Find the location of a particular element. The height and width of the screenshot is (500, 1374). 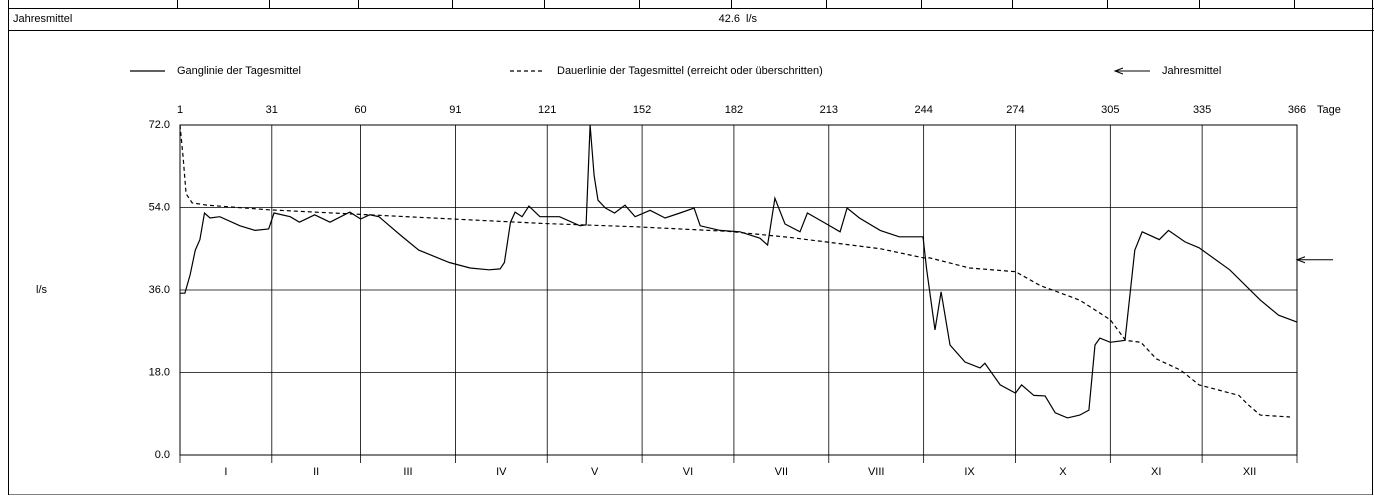

x-tick-label: 366 is located at coordinates (1297, 110).